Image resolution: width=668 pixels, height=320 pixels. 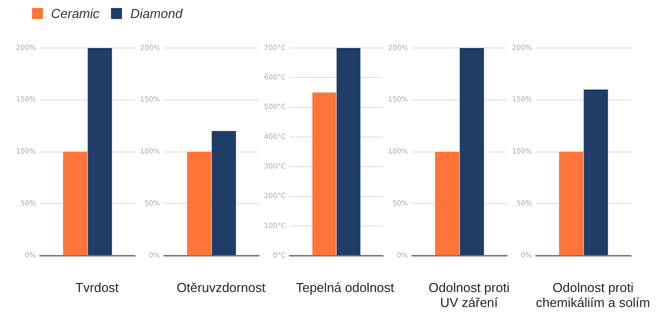 What do you see at coordinates (221, 287) in the screenshot?
I see `x-axis-title: Otěruvzdornost` at bounding box center [221, 287].